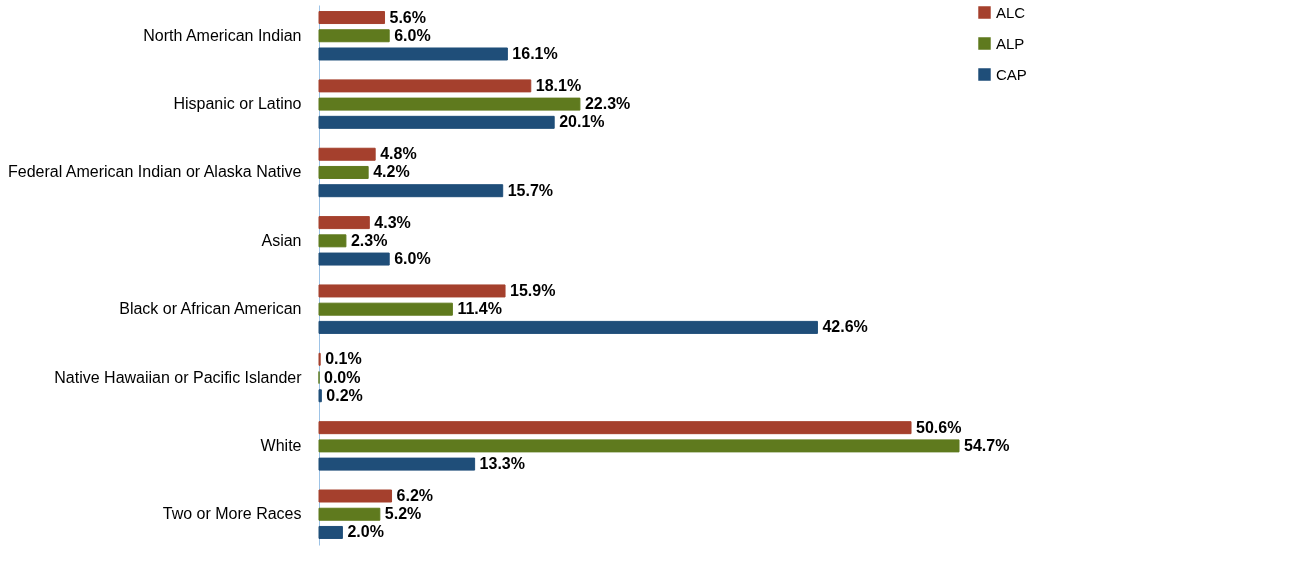 The height and width of the screenshot is (585, 1304). What do you see at coordinates (533, 290) in the screenshot?
I see `data-label: 15.9%` at bounding box center [533, 290].